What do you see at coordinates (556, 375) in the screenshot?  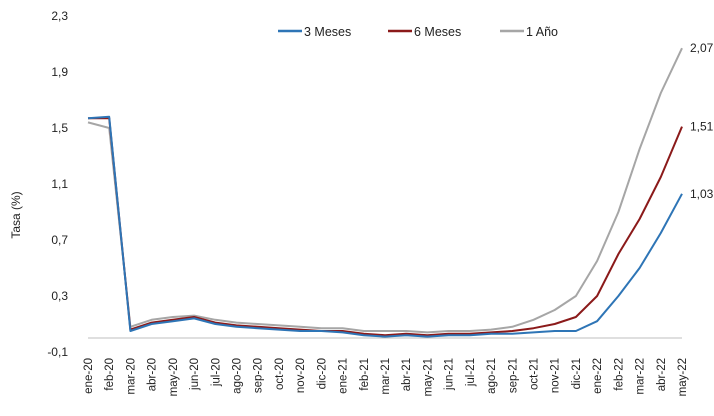 I see `x-tick-label: nov-21` at bounding box center [556, 375].